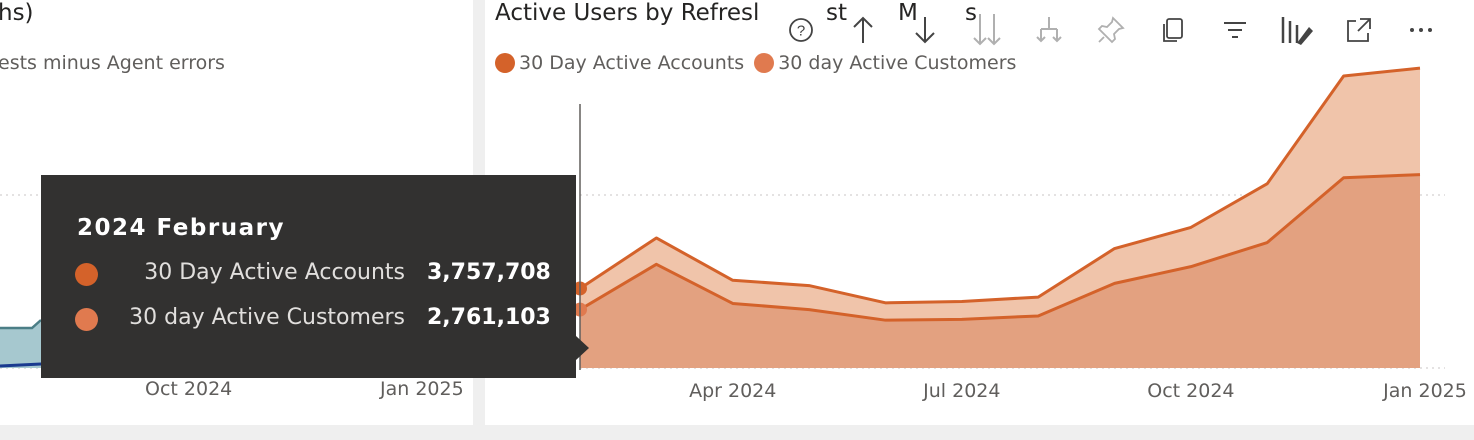 The image size is (1474, 440). What do you see at coordinates (908, 13) in the screenshot?
I see `right-visual-title-fragment: M` at bounding box center [908, 13].